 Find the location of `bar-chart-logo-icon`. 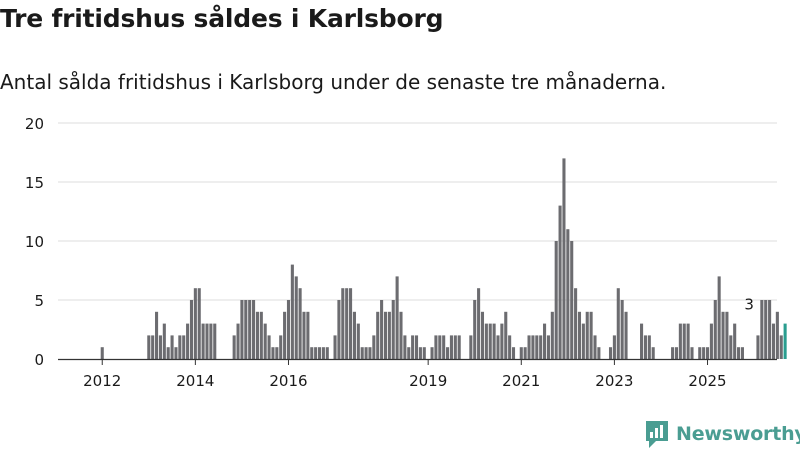

bar-chart-logo-icon is located at coordinates (657, 434).